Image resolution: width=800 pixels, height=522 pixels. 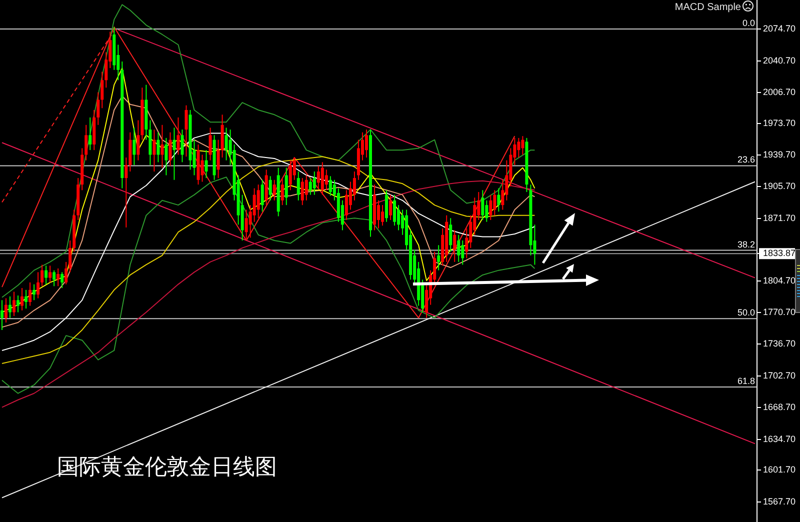 I want to click on y-tick-label: 1833.87, so click(x=779, y=253).